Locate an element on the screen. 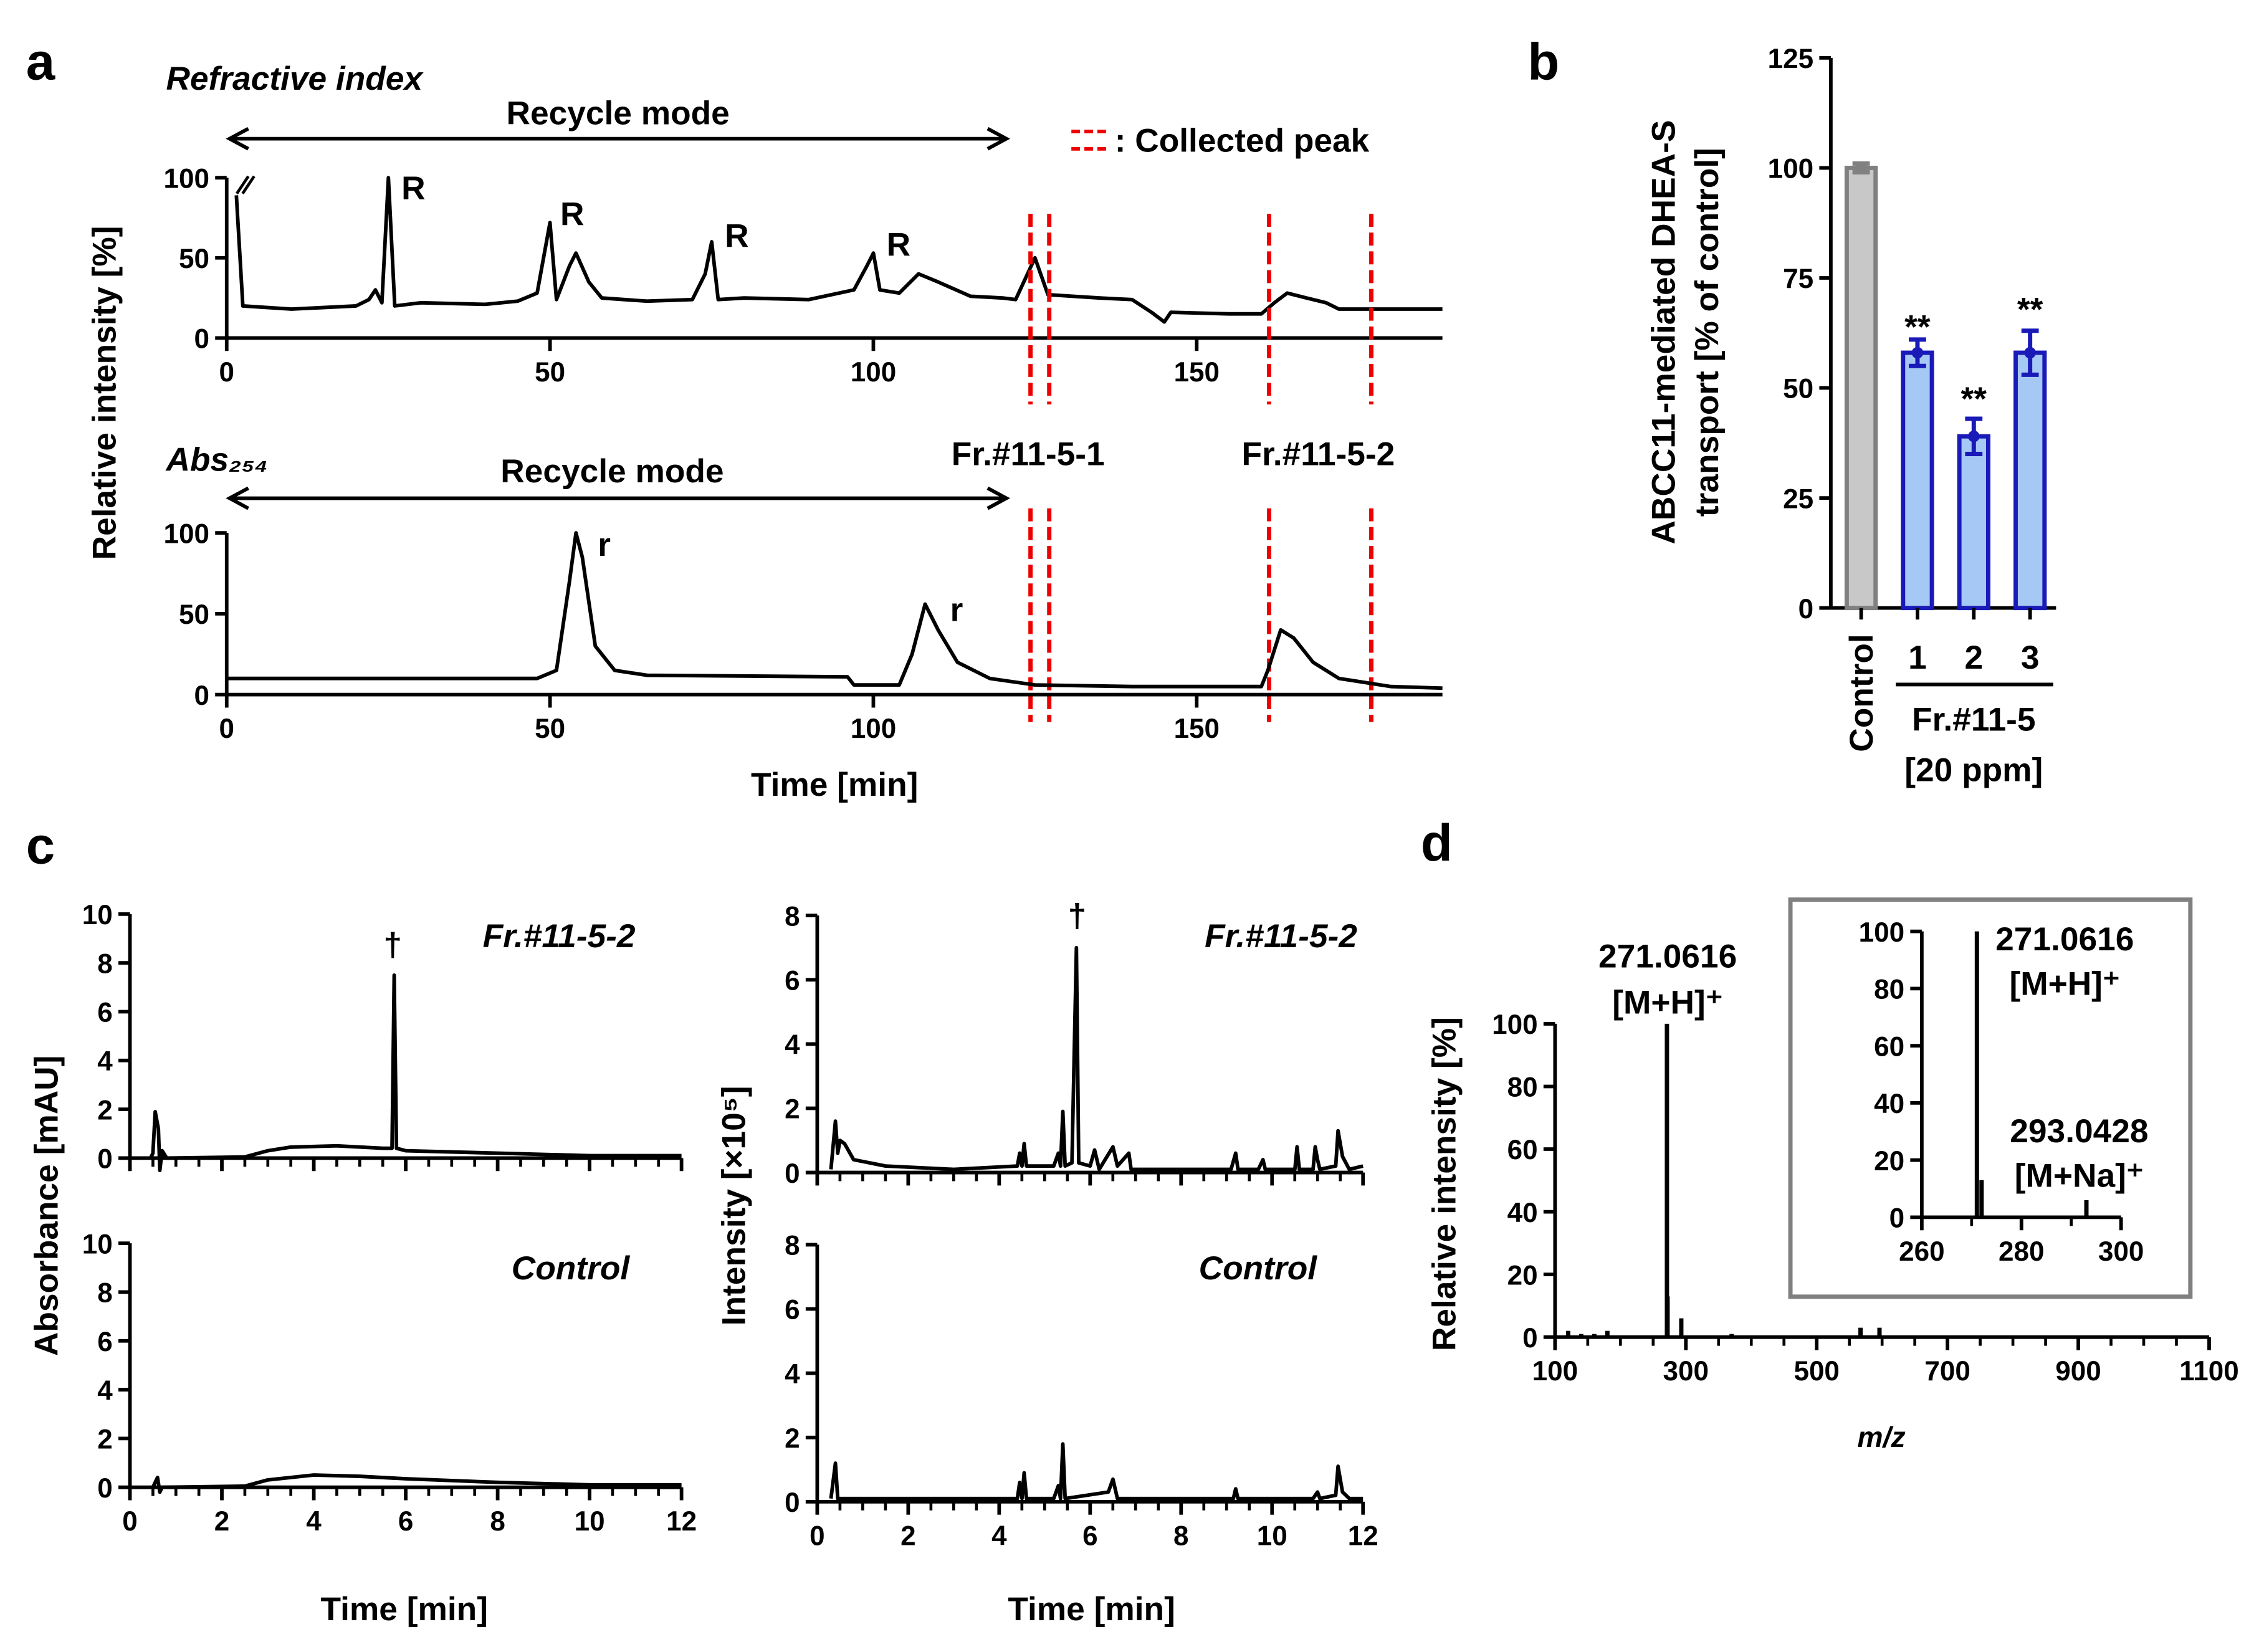  x-tick-label: 0 is located at coordinates (817, 1536).